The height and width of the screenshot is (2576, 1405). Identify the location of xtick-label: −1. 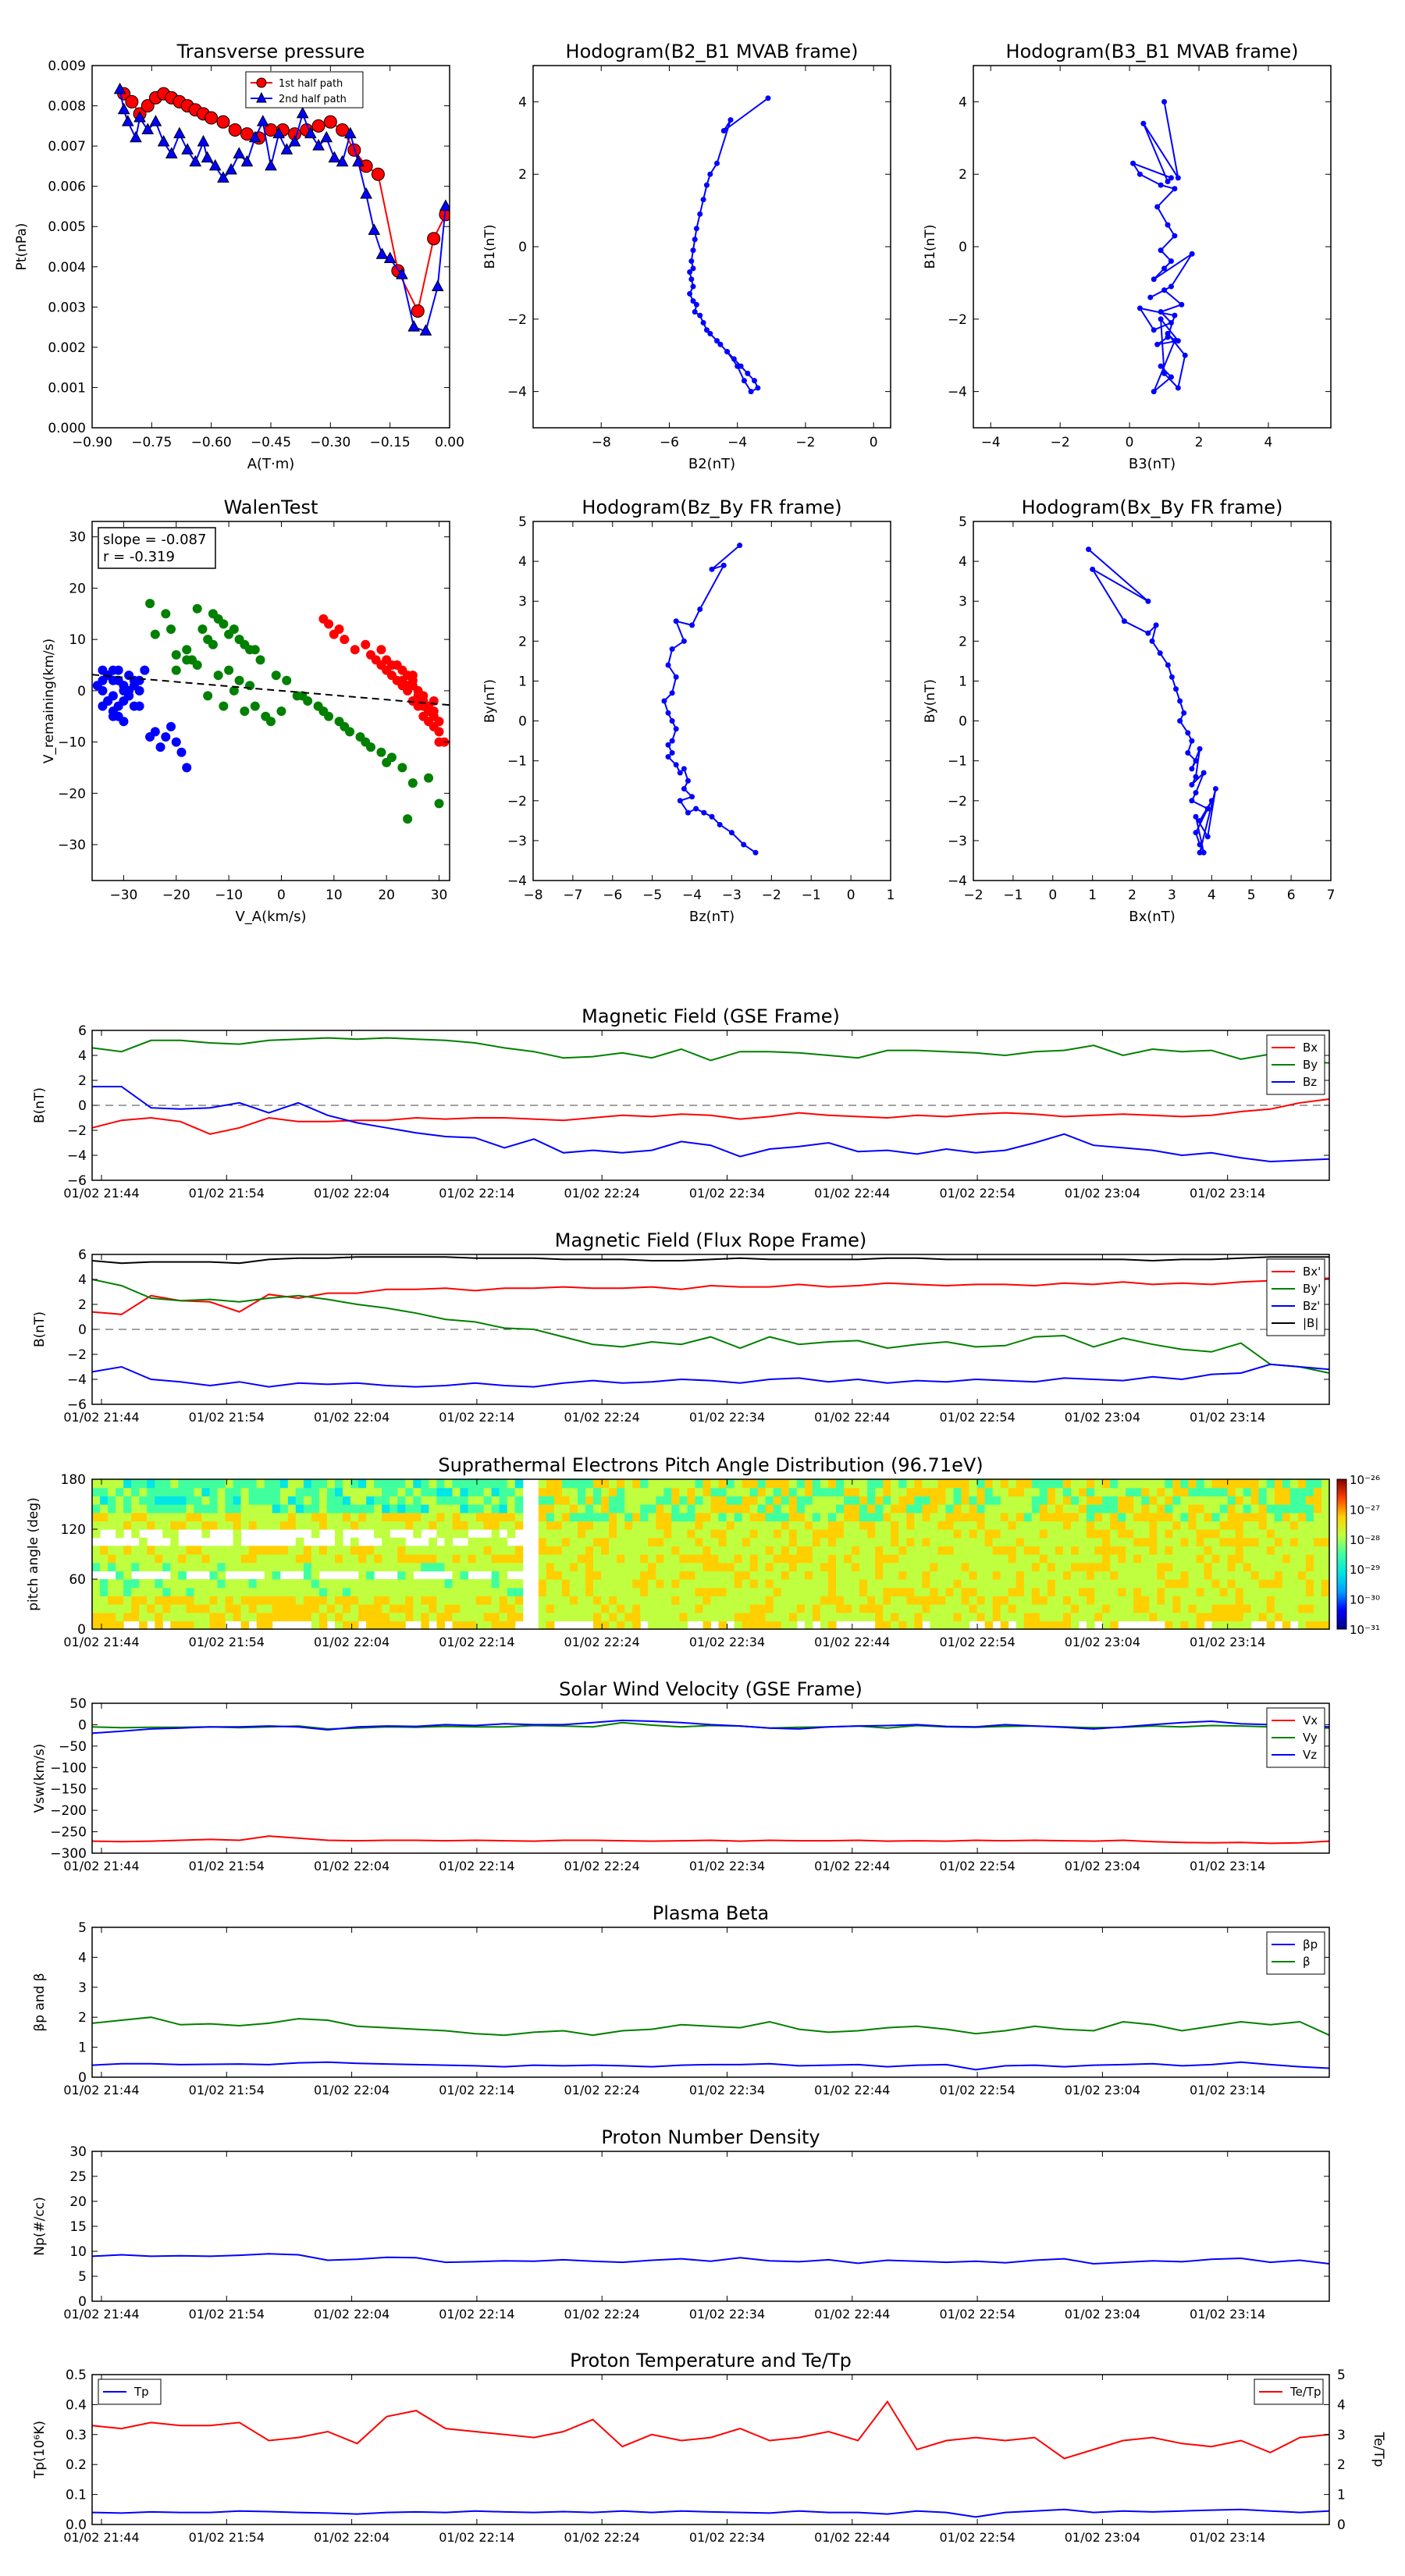
(812, 895).